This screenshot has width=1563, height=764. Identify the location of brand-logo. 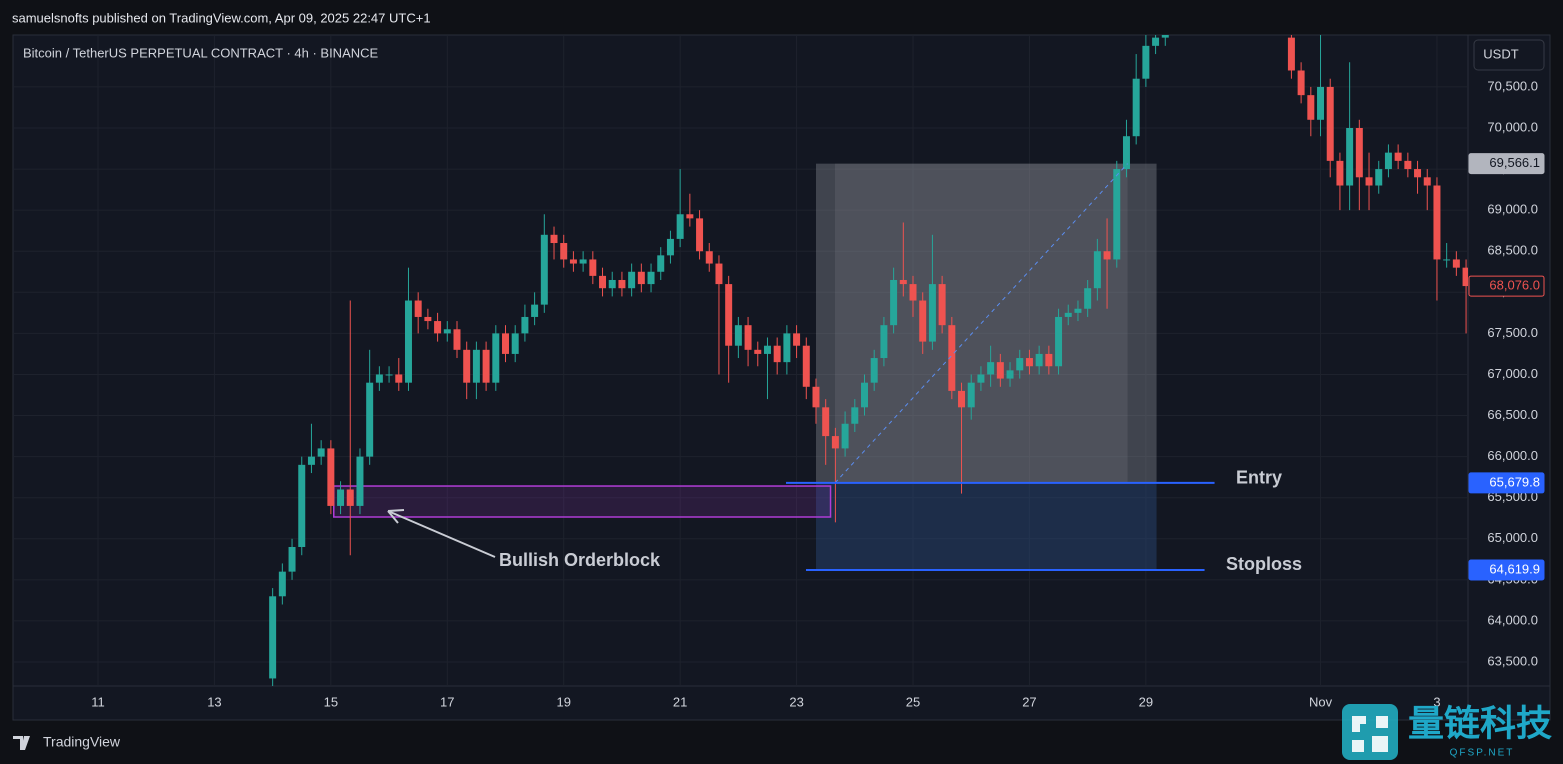
(21, 743).